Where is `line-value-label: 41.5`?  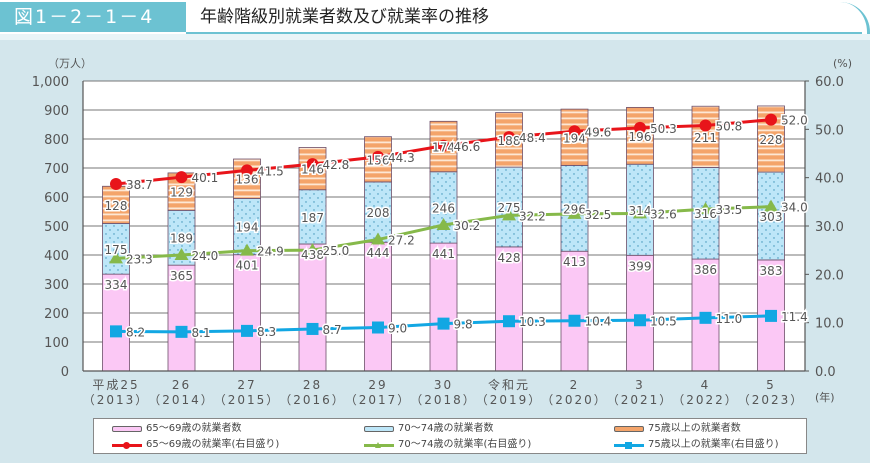 line-value-label: 41.5 is located at coordinates (270, 171).